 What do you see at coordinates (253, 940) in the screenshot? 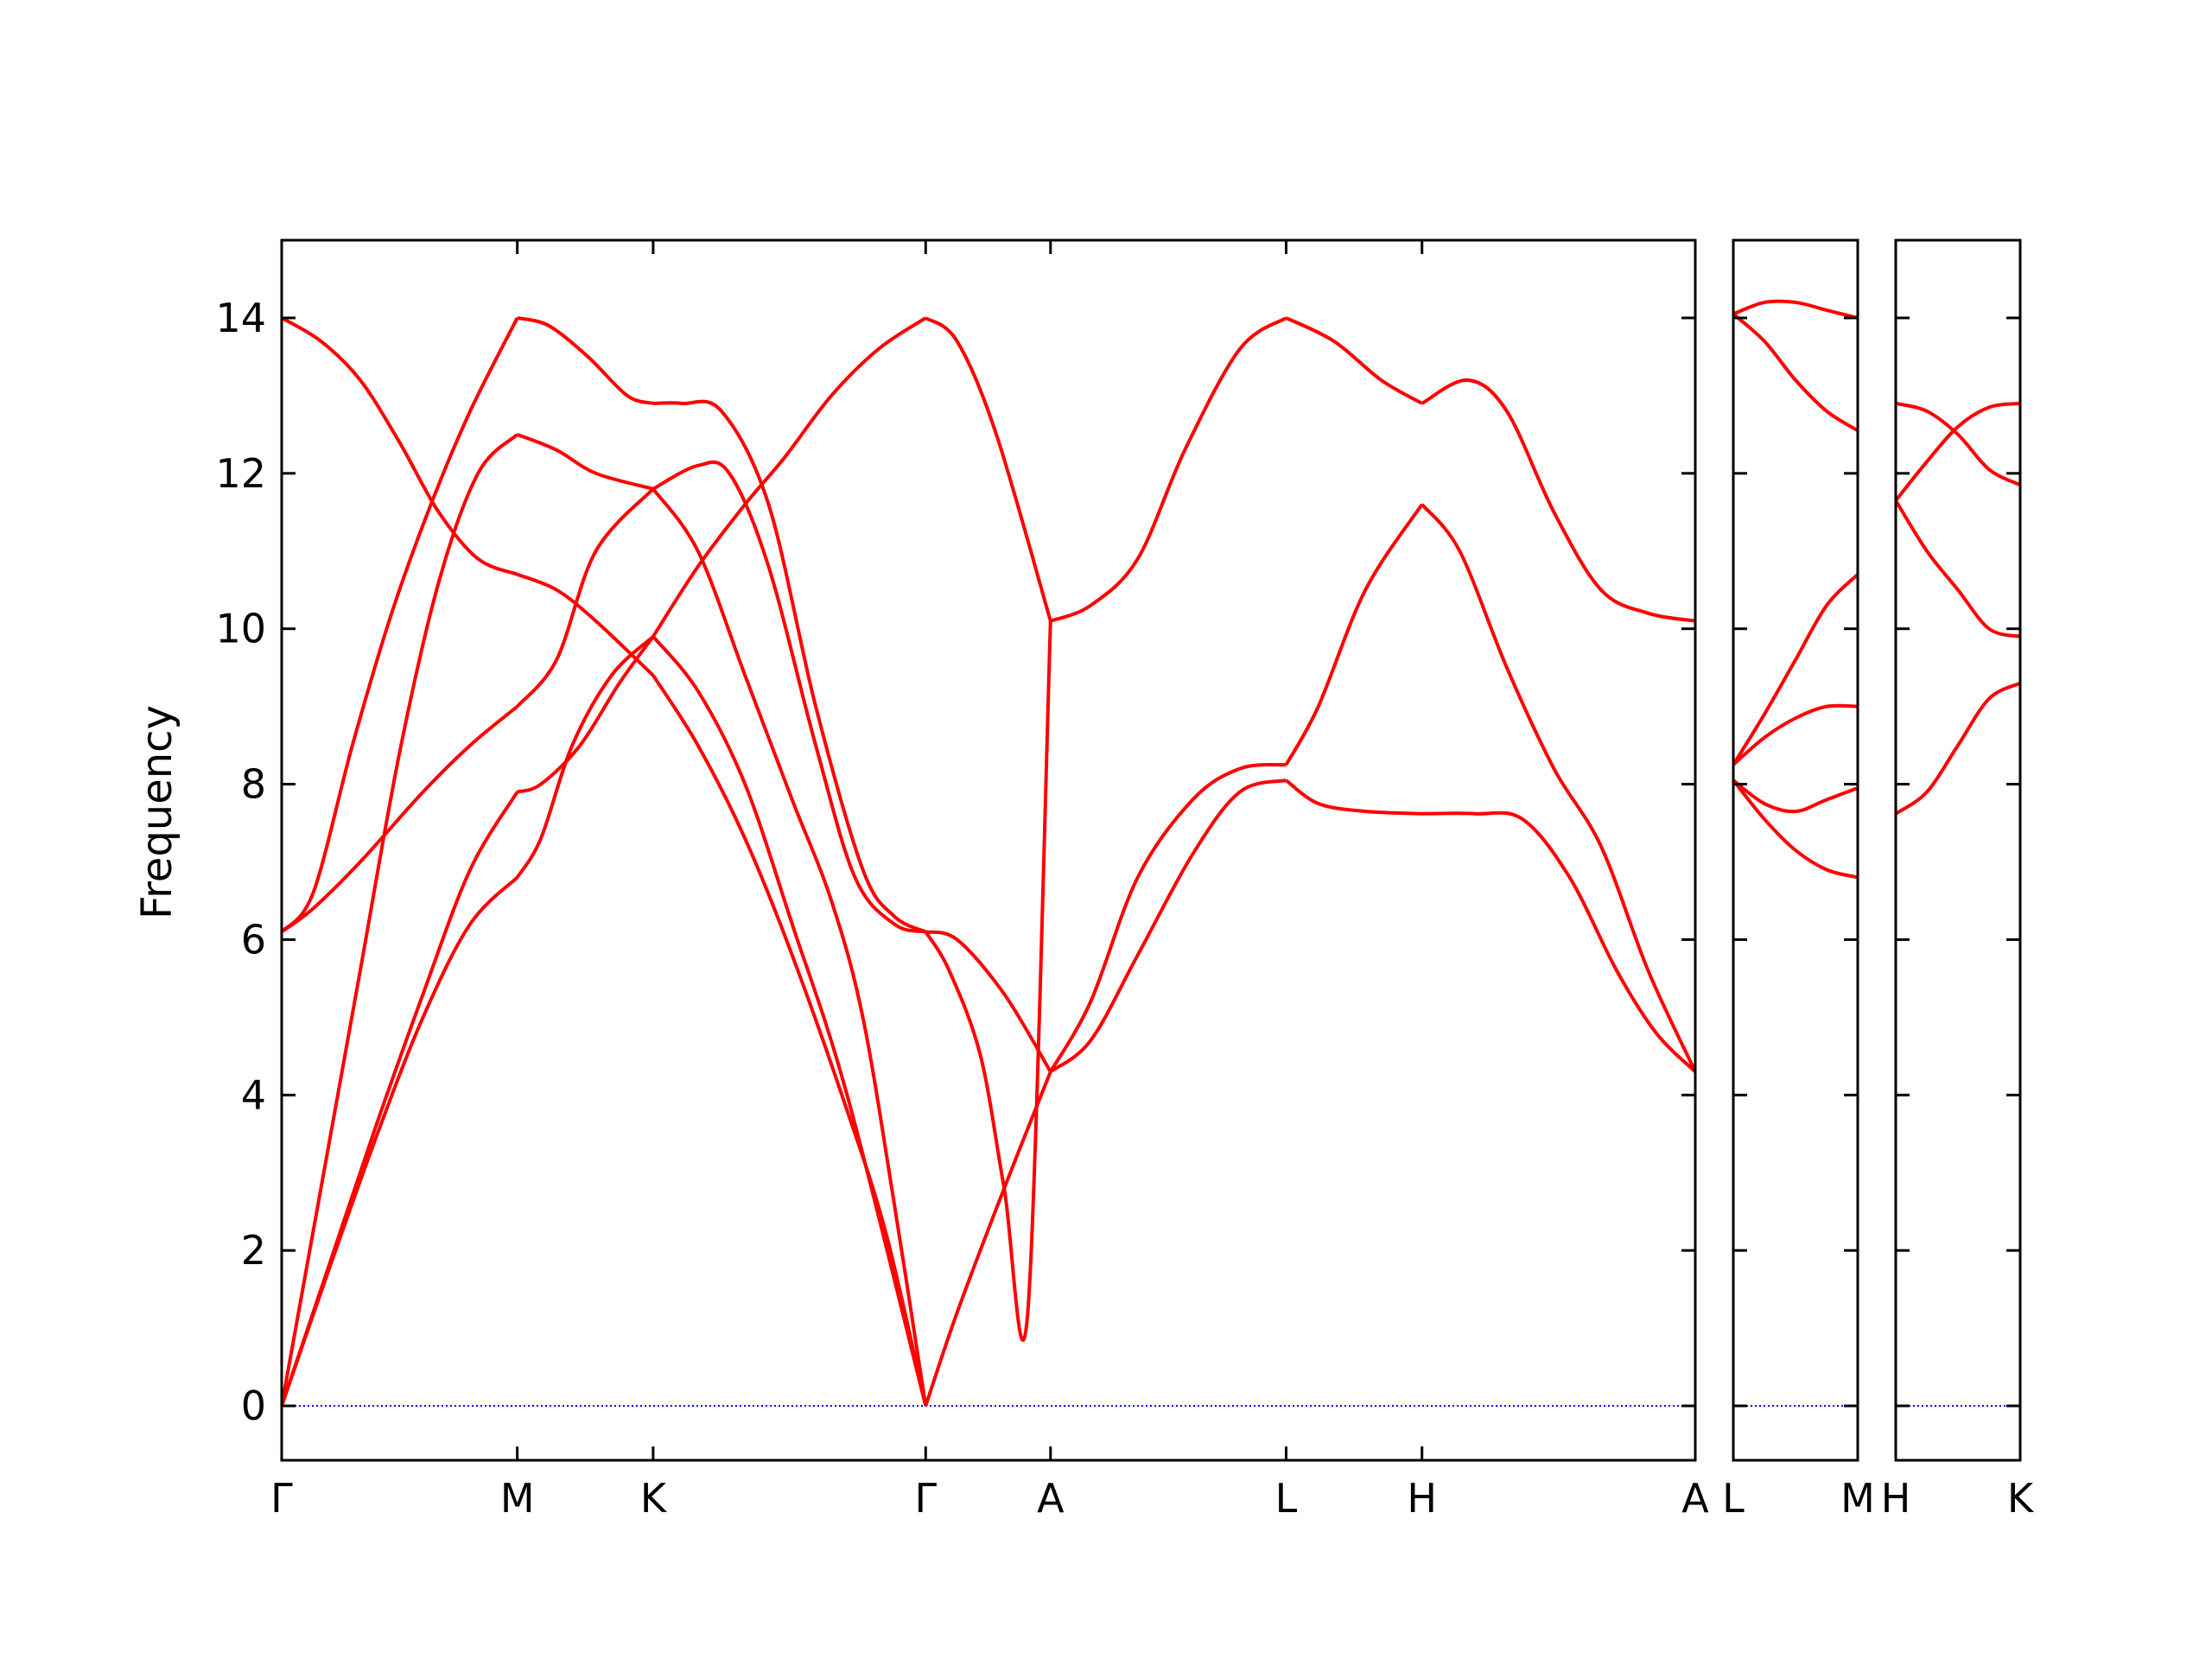
I see `y-tick-label: 6` at bounding box center [253, 940].